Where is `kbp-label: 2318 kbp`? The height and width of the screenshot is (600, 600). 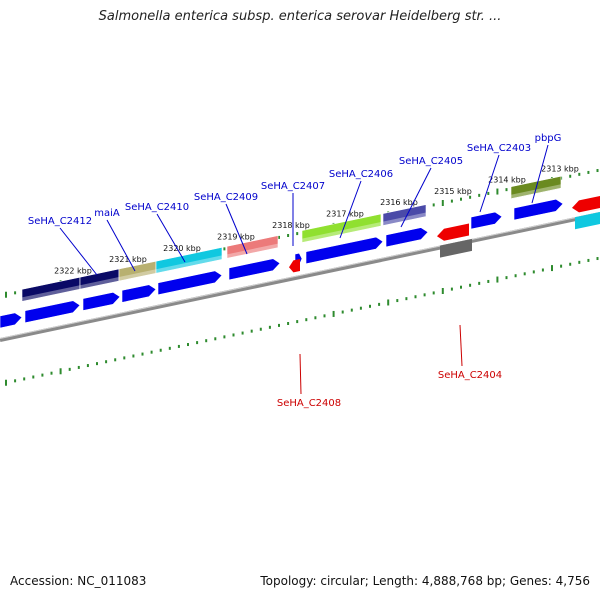 kbp-label: 2318 kbp is located at coordinates (291, 225).